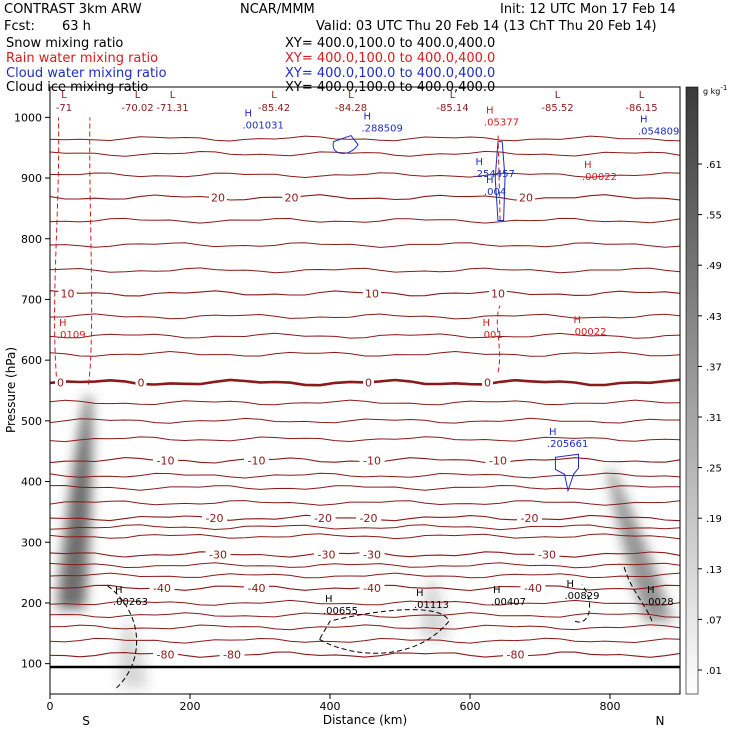 This screenshot has height=740, width=740. Describe the element at coordinates (494, 174) in the screenshot. I see `high-value: .254457` at that location.